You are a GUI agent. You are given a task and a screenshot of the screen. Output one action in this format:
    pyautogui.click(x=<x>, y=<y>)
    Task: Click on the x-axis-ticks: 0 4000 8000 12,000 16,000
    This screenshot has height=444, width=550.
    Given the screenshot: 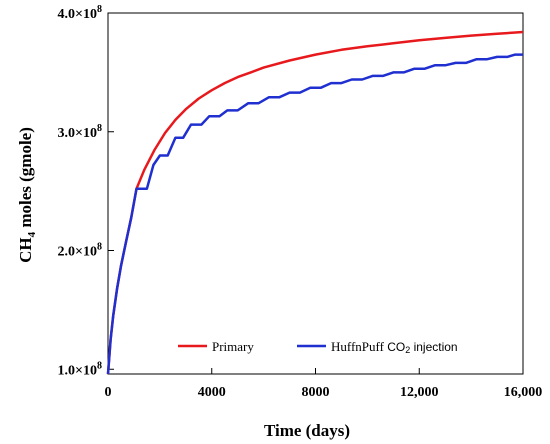 What is the action you would take?
    pyautogui.click(x=324, y=384)
    